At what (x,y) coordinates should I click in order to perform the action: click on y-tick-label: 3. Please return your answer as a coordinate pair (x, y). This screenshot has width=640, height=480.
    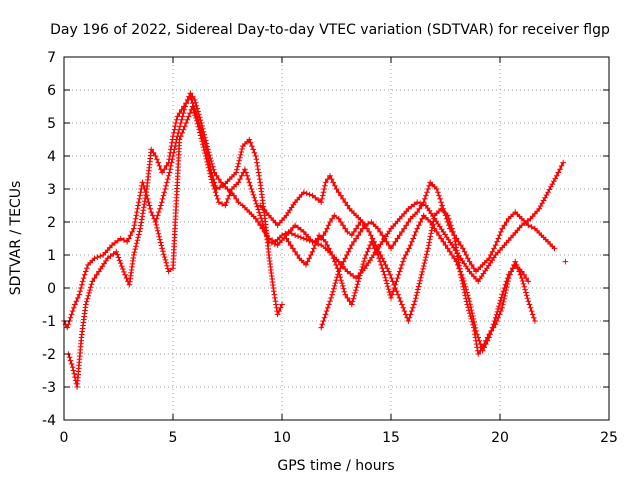
    Looking at the image, I should click on (51, 190).